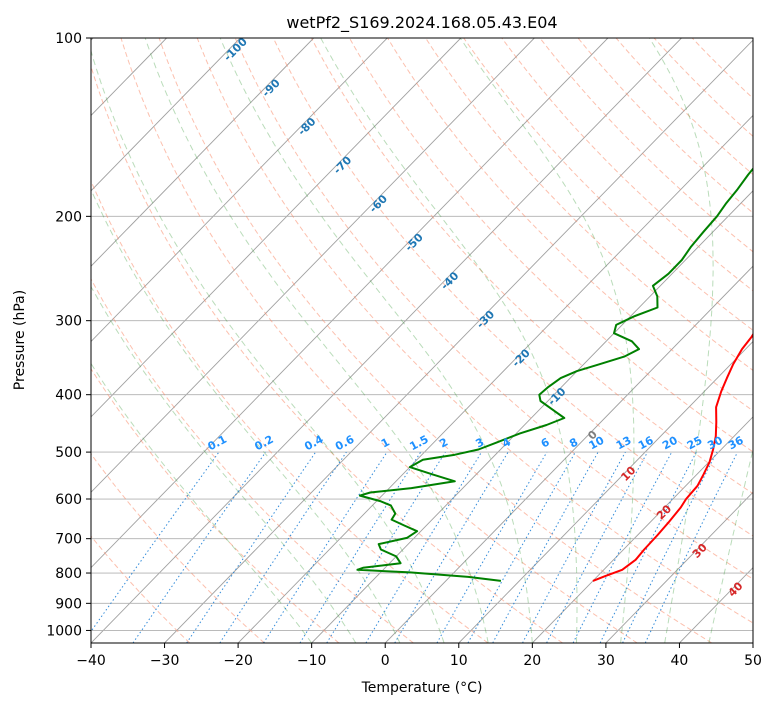 This screenshot has height=708, width=775. Describe the element at coordinates (532, 661) in the screenshot. I see `x-tick-label: 20` at that location.